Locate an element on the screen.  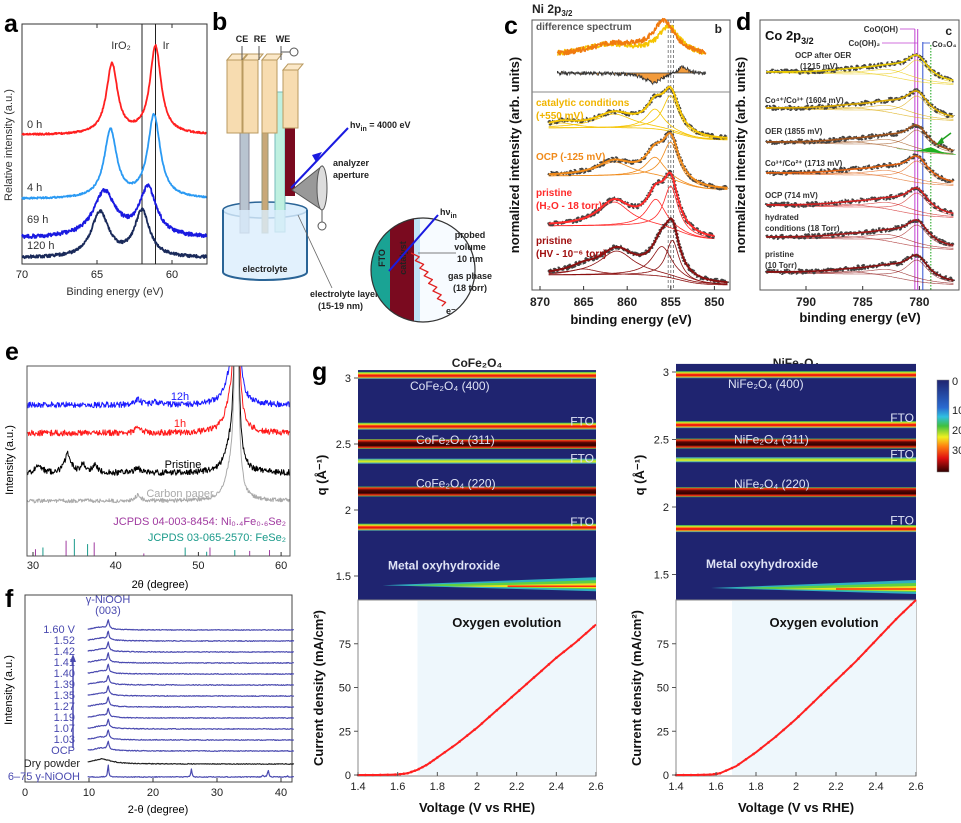
analyzer-label: analyzer is located at coordinates (351, 163).